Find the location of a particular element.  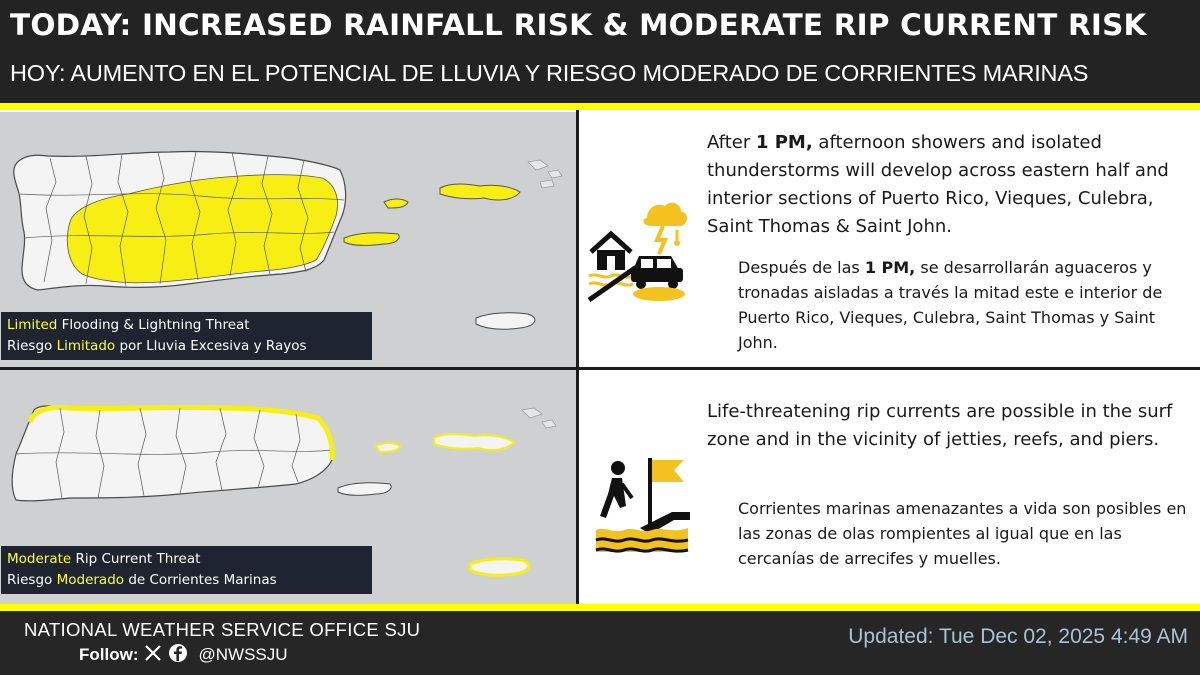

rainfall-legend-es-prefix: Riesgo is located at coordinates (32, 346).